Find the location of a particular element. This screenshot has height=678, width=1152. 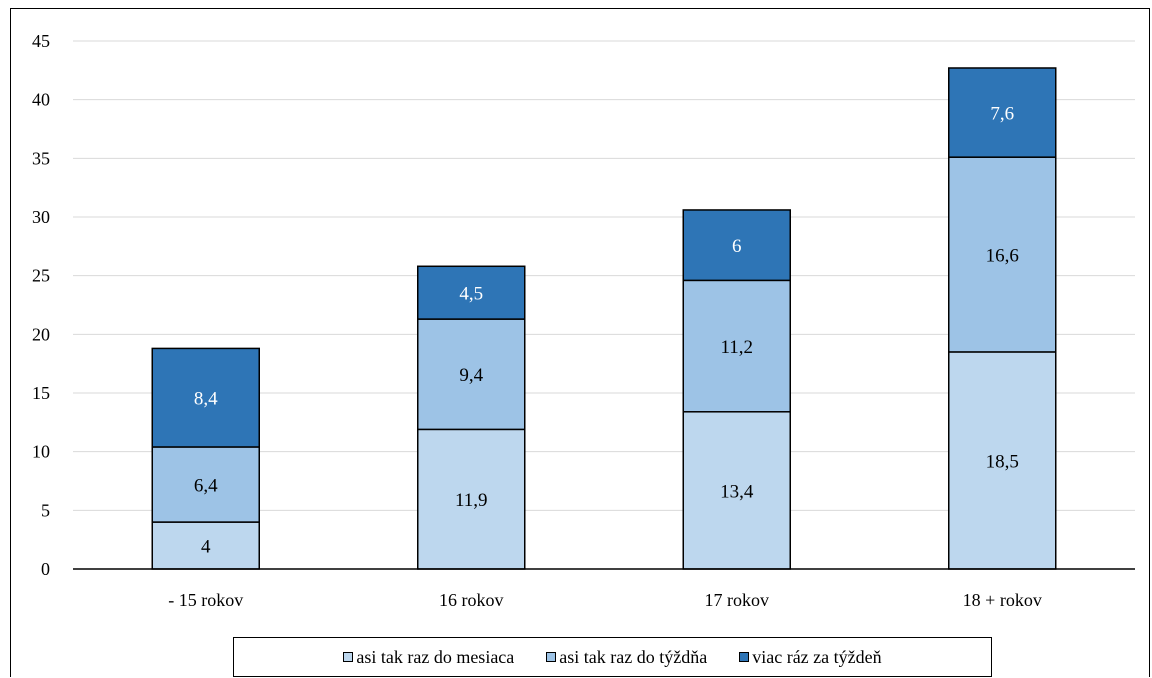

y-tick-label: 15 is located at coordinates (41, 393).